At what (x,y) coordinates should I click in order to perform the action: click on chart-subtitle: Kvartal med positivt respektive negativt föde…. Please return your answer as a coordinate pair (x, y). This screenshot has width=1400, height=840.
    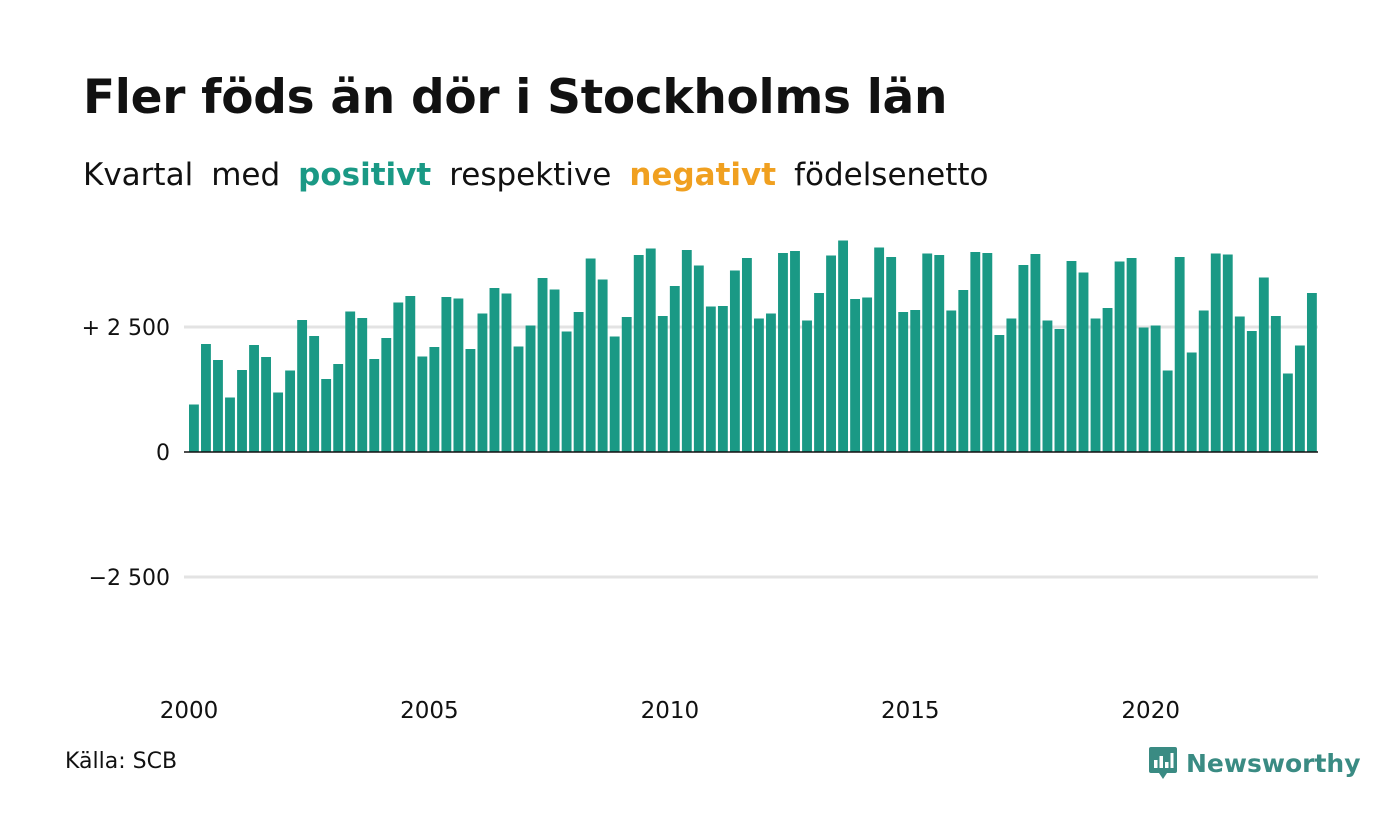
    Looking at the image, I should click on (545, 175).